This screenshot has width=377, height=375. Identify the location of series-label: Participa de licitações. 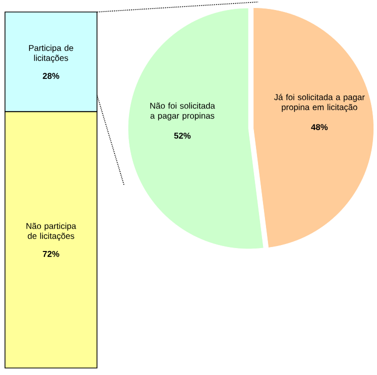
(51, 53).